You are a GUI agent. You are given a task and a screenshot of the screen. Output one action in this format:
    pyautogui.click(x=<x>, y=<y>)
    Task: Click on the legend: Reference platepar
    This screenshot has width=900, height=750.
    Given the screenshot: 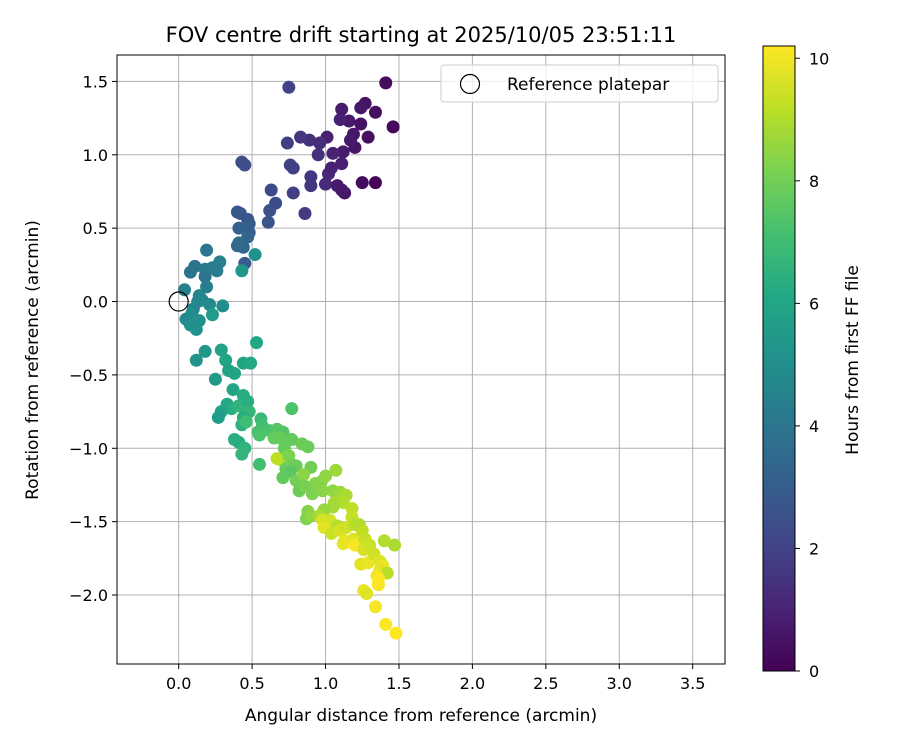 What is the action you would take?
    pyautogui.click(x=579, y=83)
    